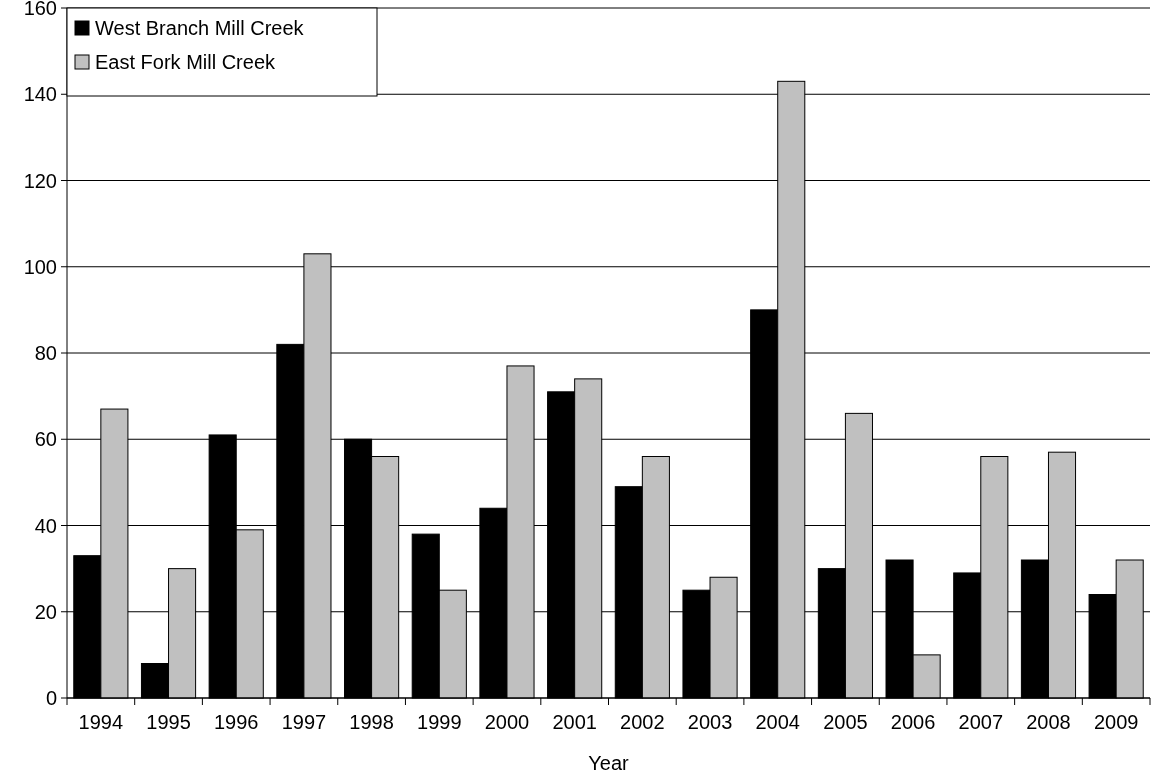  What do you see at coordinates (913, 722) in the screenshot?
I see `x-tick-label: 2006` at bounding box center [913, 722].